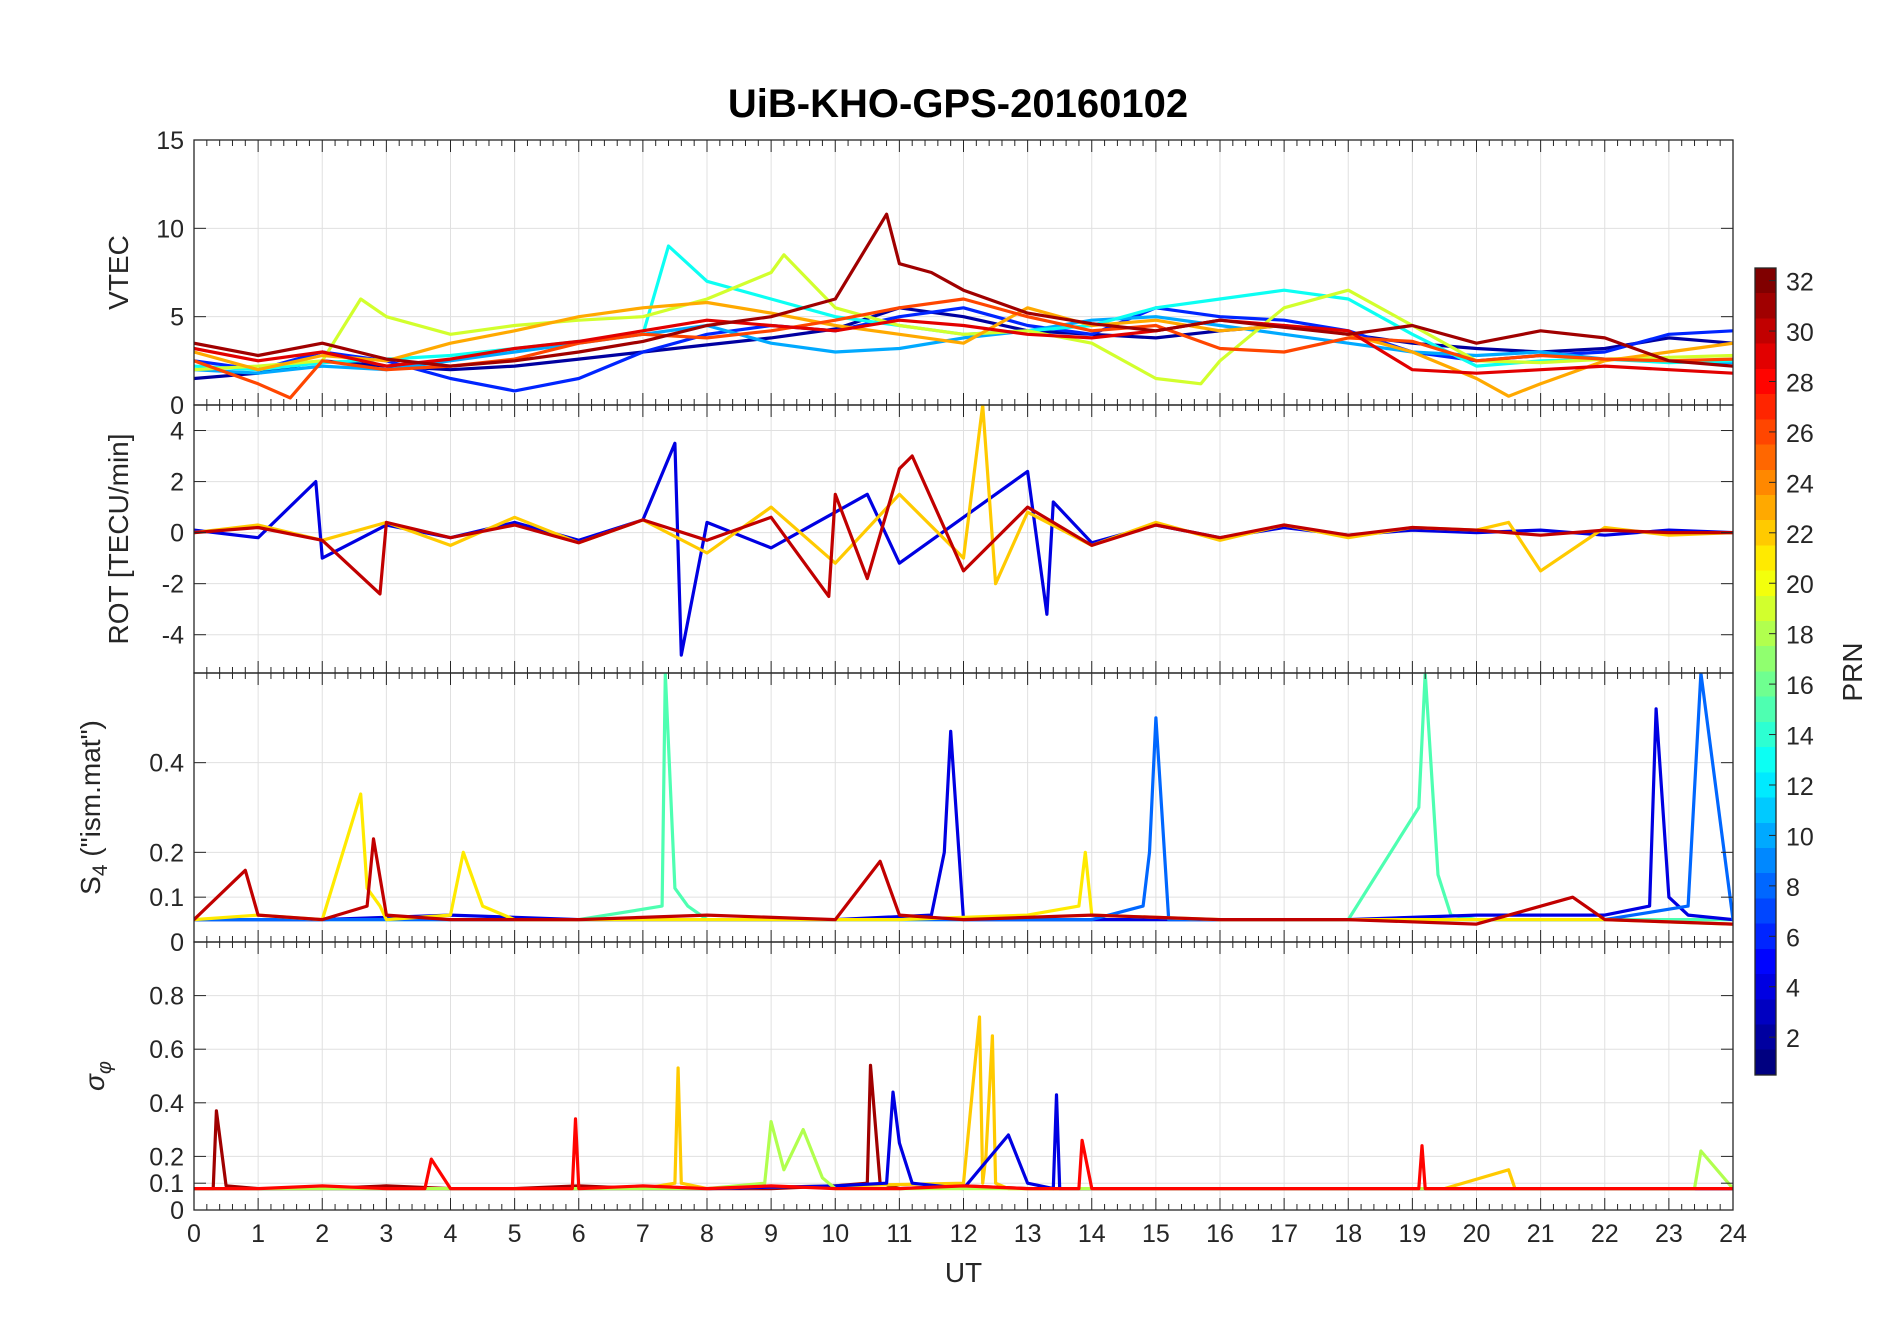 This screenshot has height=1335, width=1902. I want to click on colorbar-tick-label: 14, so click(1800, 737).